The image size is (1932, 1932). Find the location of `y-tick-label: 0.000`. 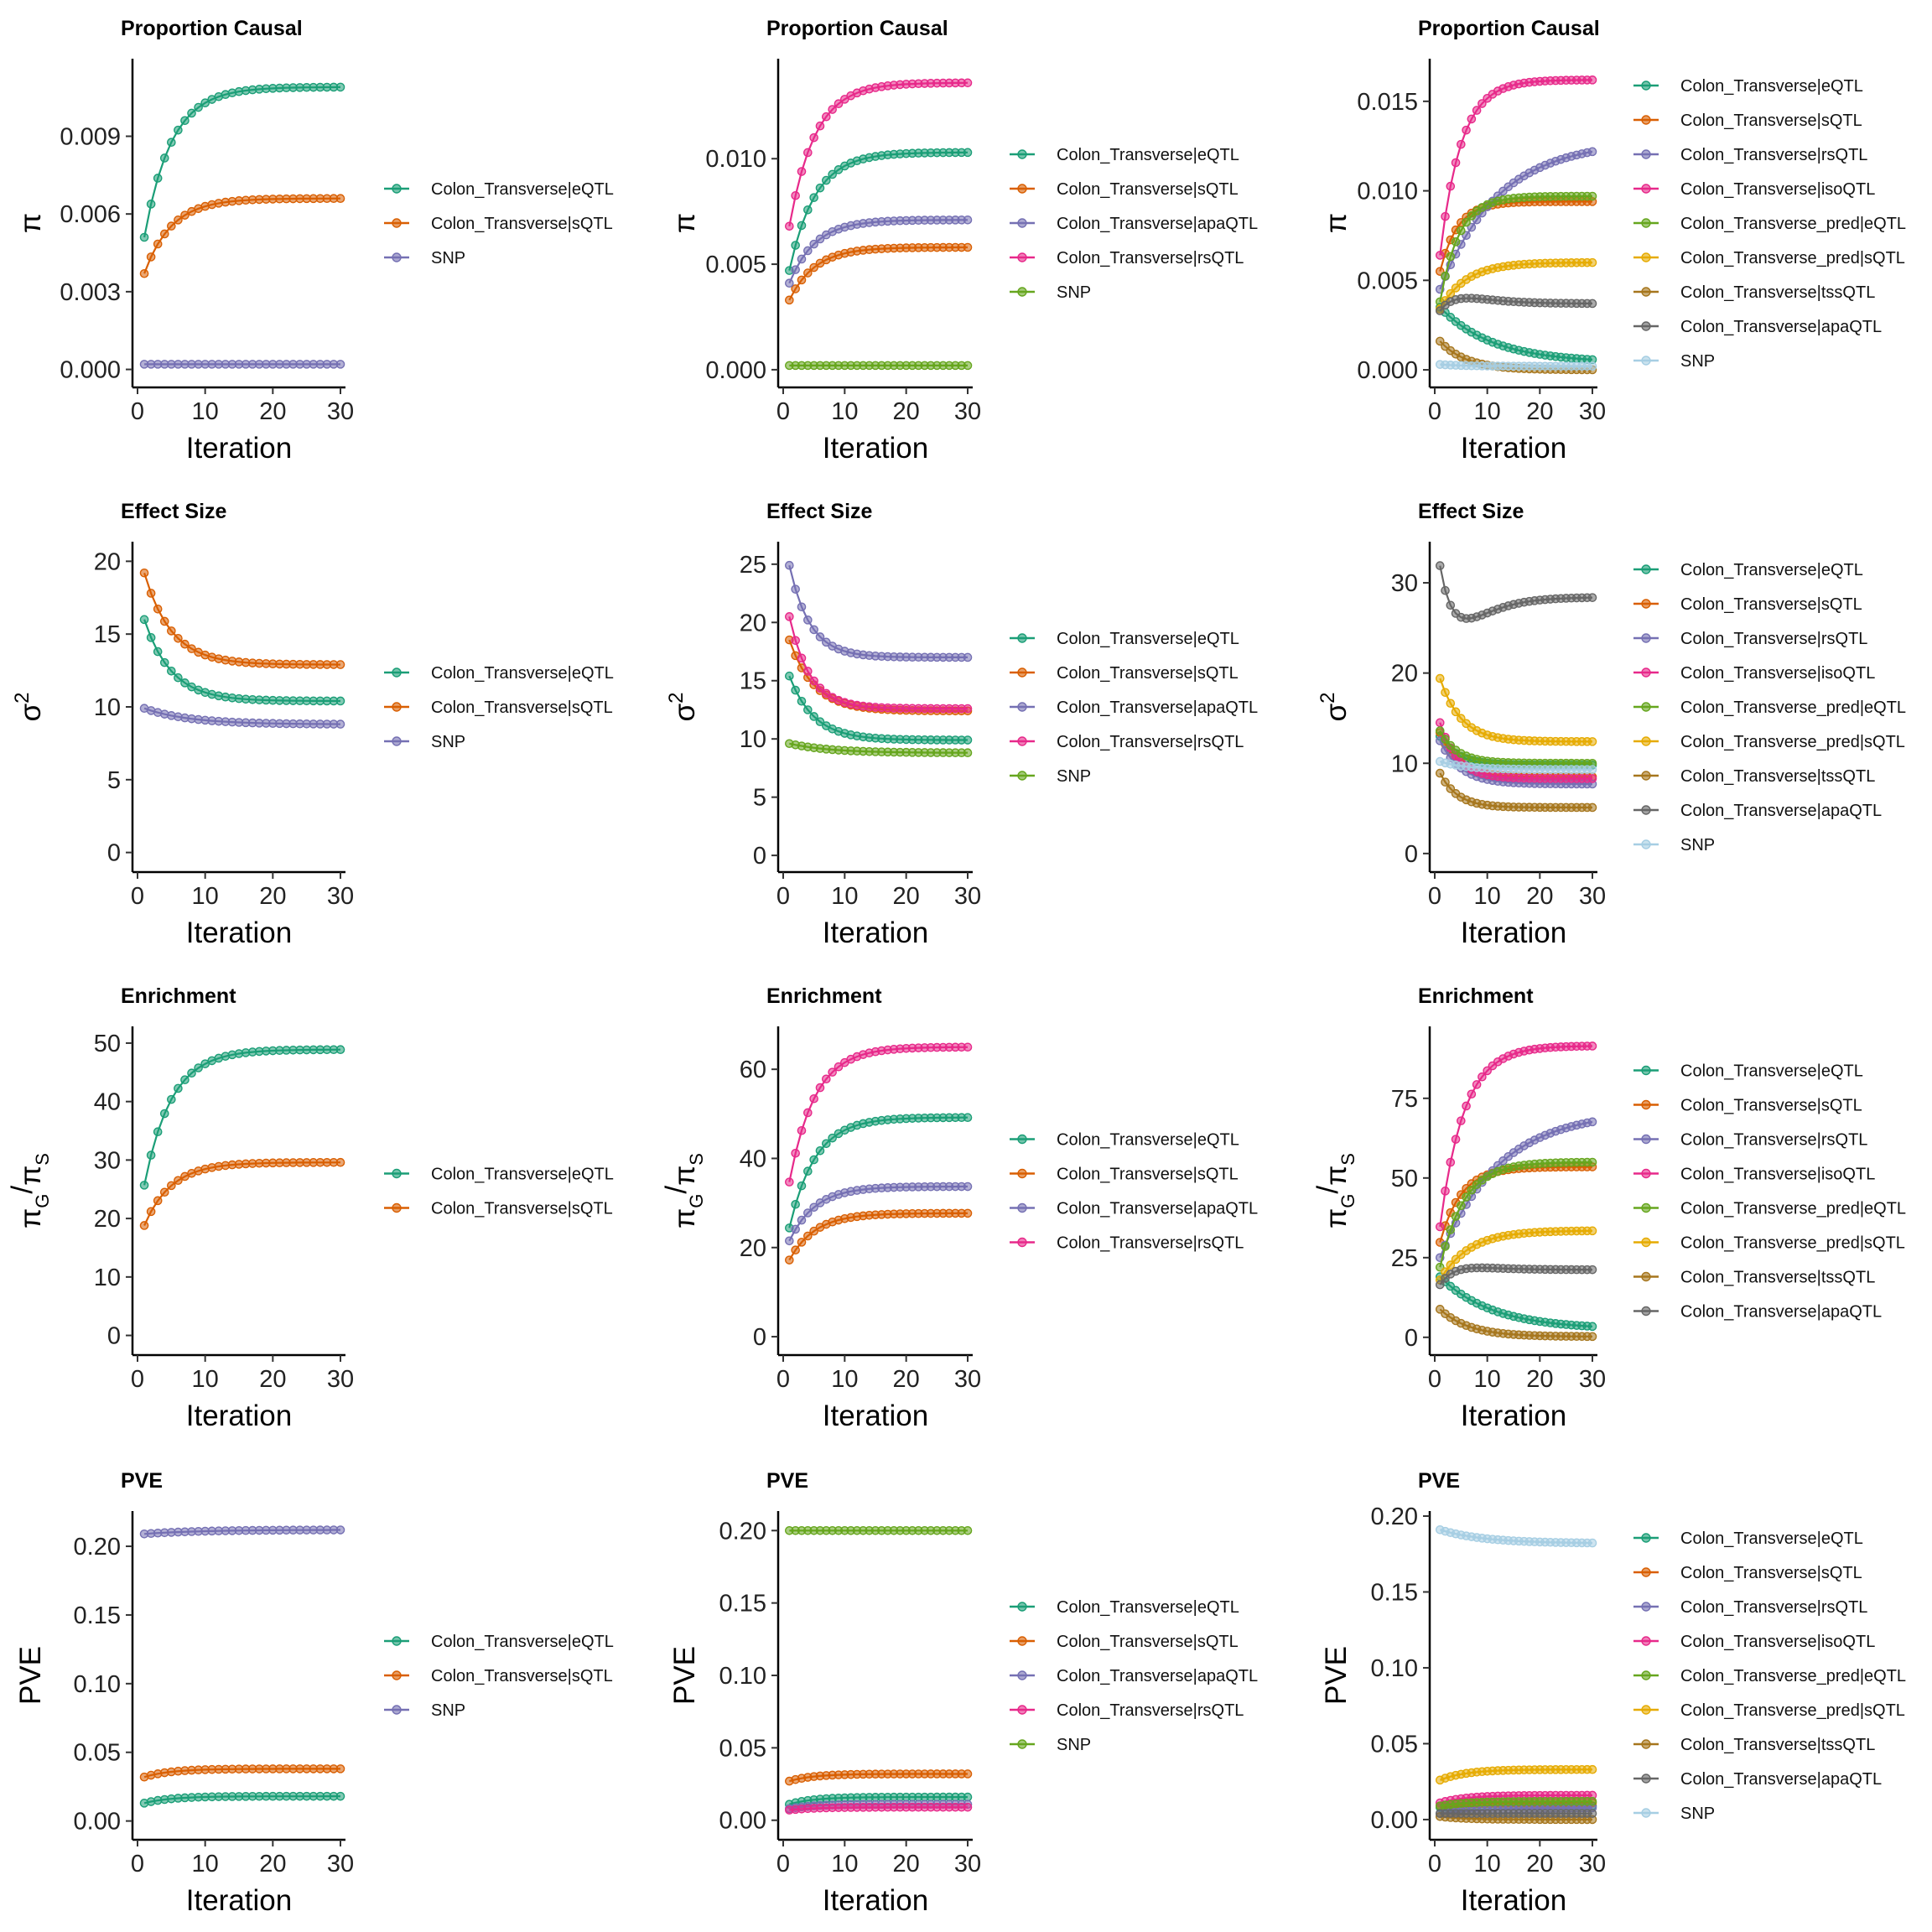

y-tick-label: 0.000 is located at coordinates (90, 370).